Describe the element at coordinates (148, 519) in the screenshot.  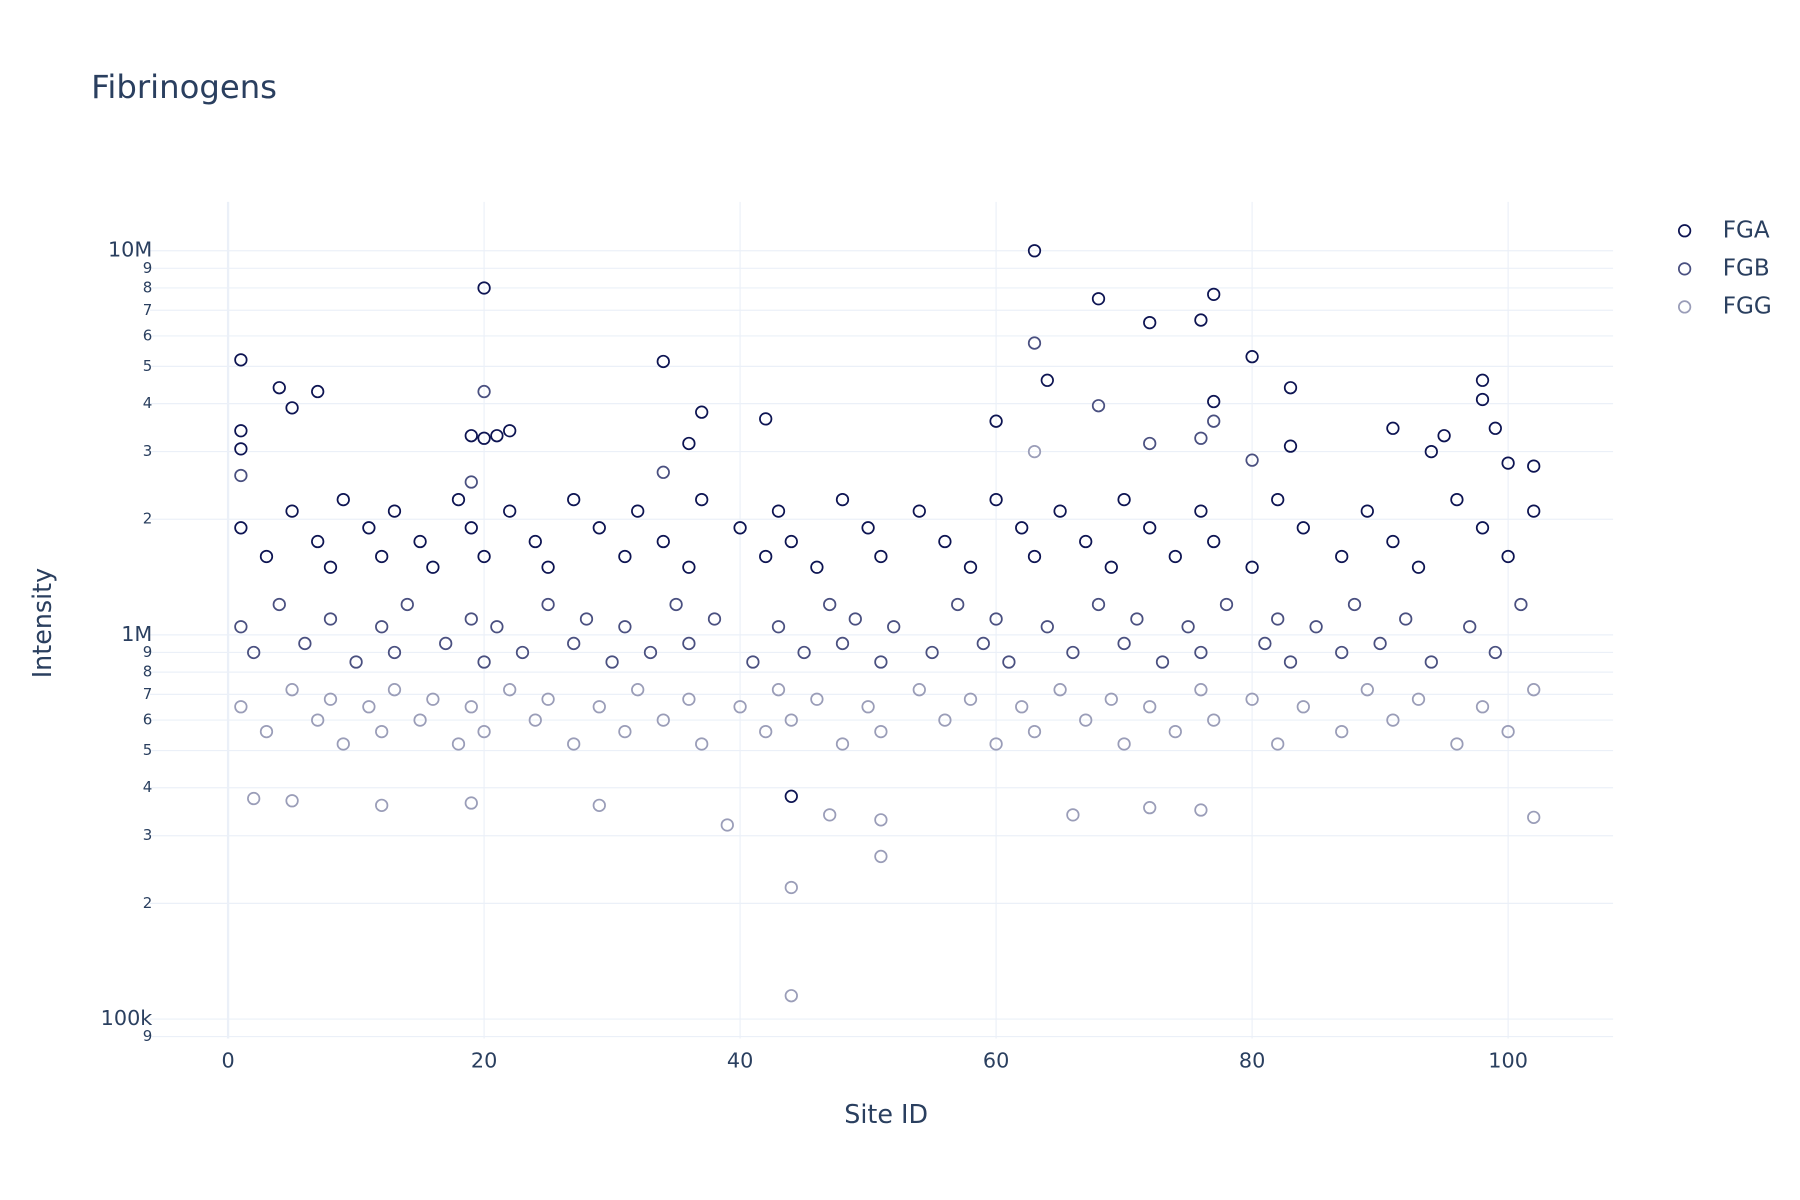
I see `y-tick-label: 2` at that location.